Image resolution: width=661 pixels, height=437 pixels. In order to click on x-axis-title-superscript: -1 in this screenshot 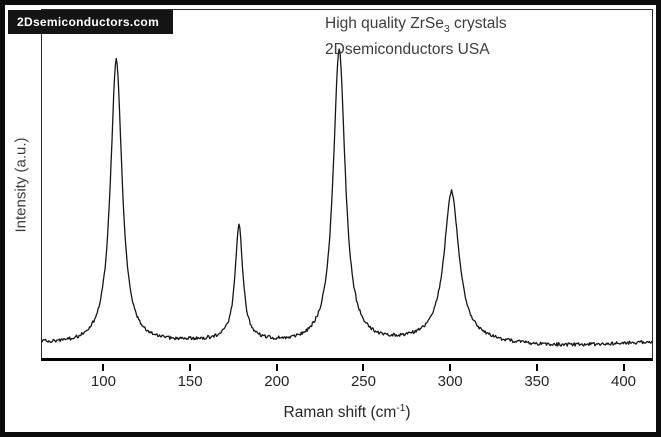, I will do `click(401, 408)`.